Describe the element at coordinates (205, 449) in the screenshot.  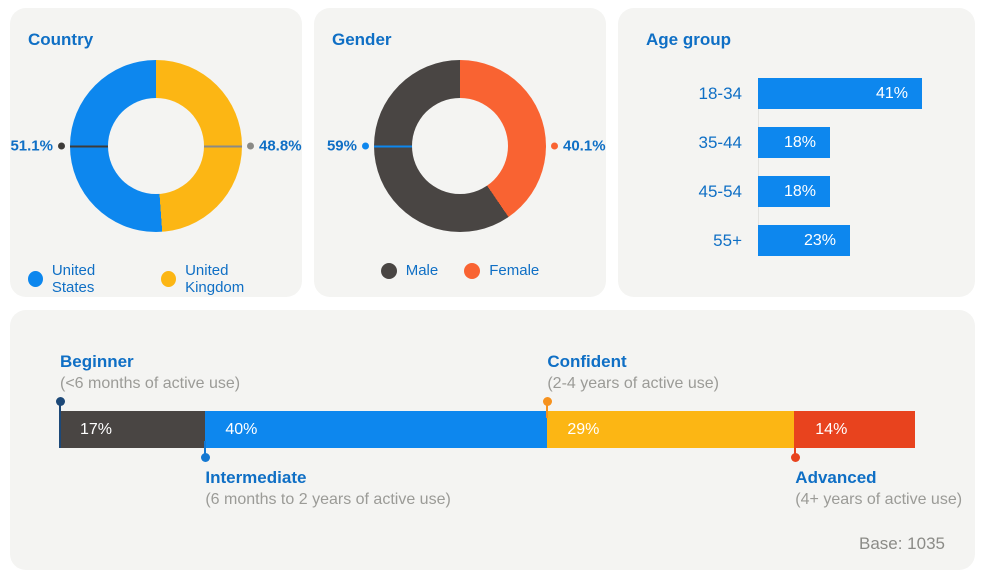
I see `intermediate-marker-line` at that location.